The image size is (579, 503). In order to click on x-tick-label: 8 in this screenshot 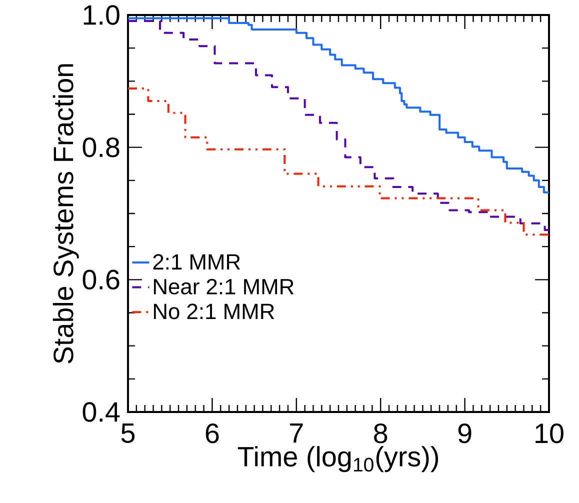, I will do `click(381, 434)`.